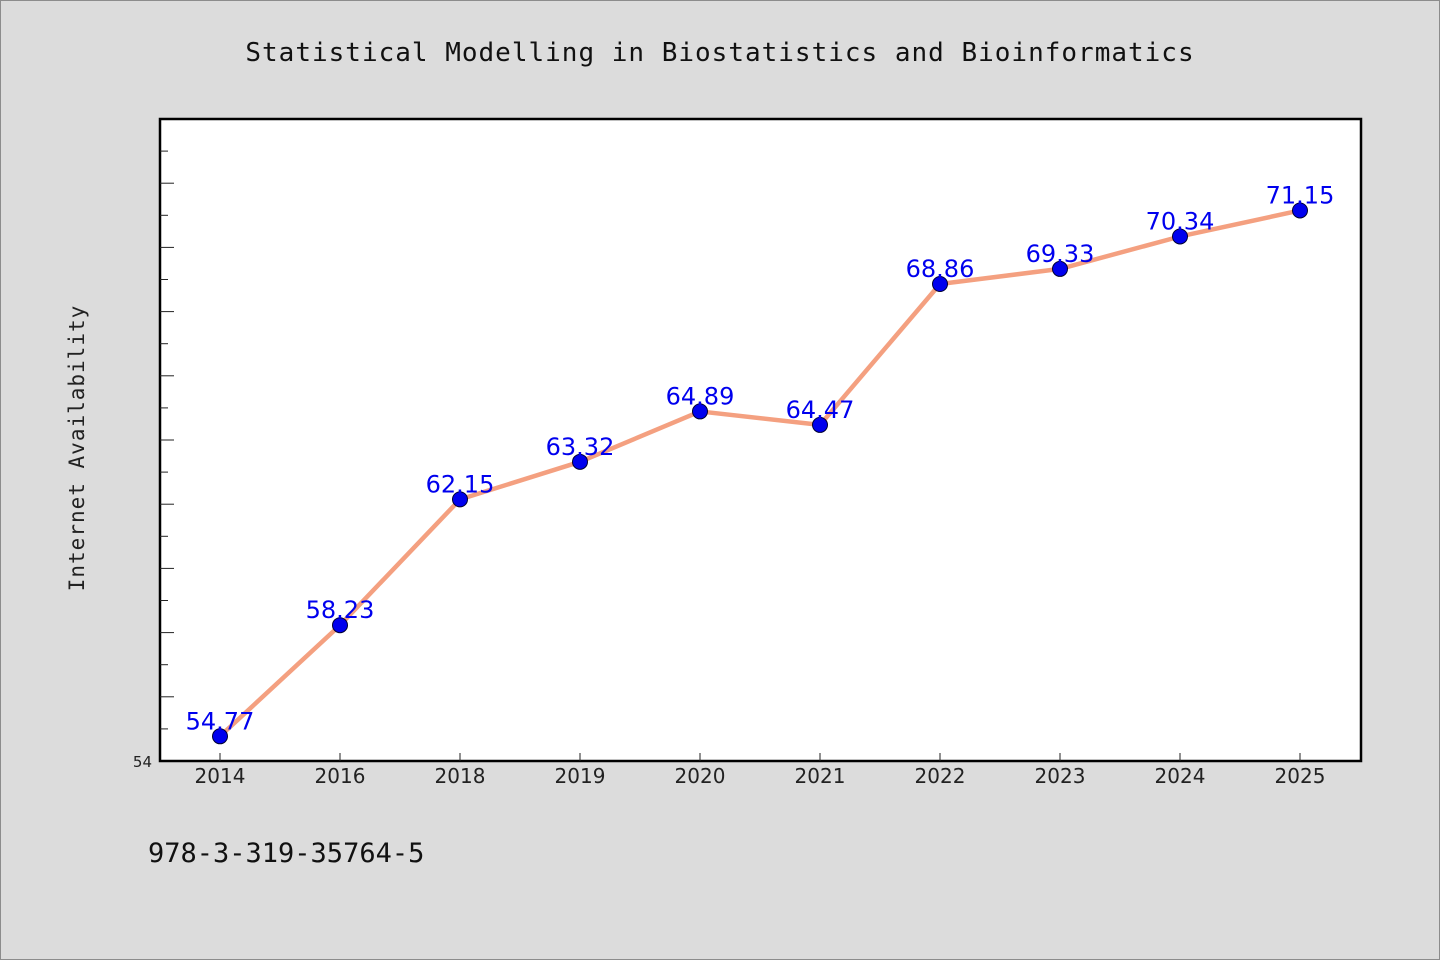 Image resolution: width=1440 pixels, height=960 pixels. Describe the element at coordinates (1060, 776) in the screenshot. I see `x-tick-label: 2023` at that location.